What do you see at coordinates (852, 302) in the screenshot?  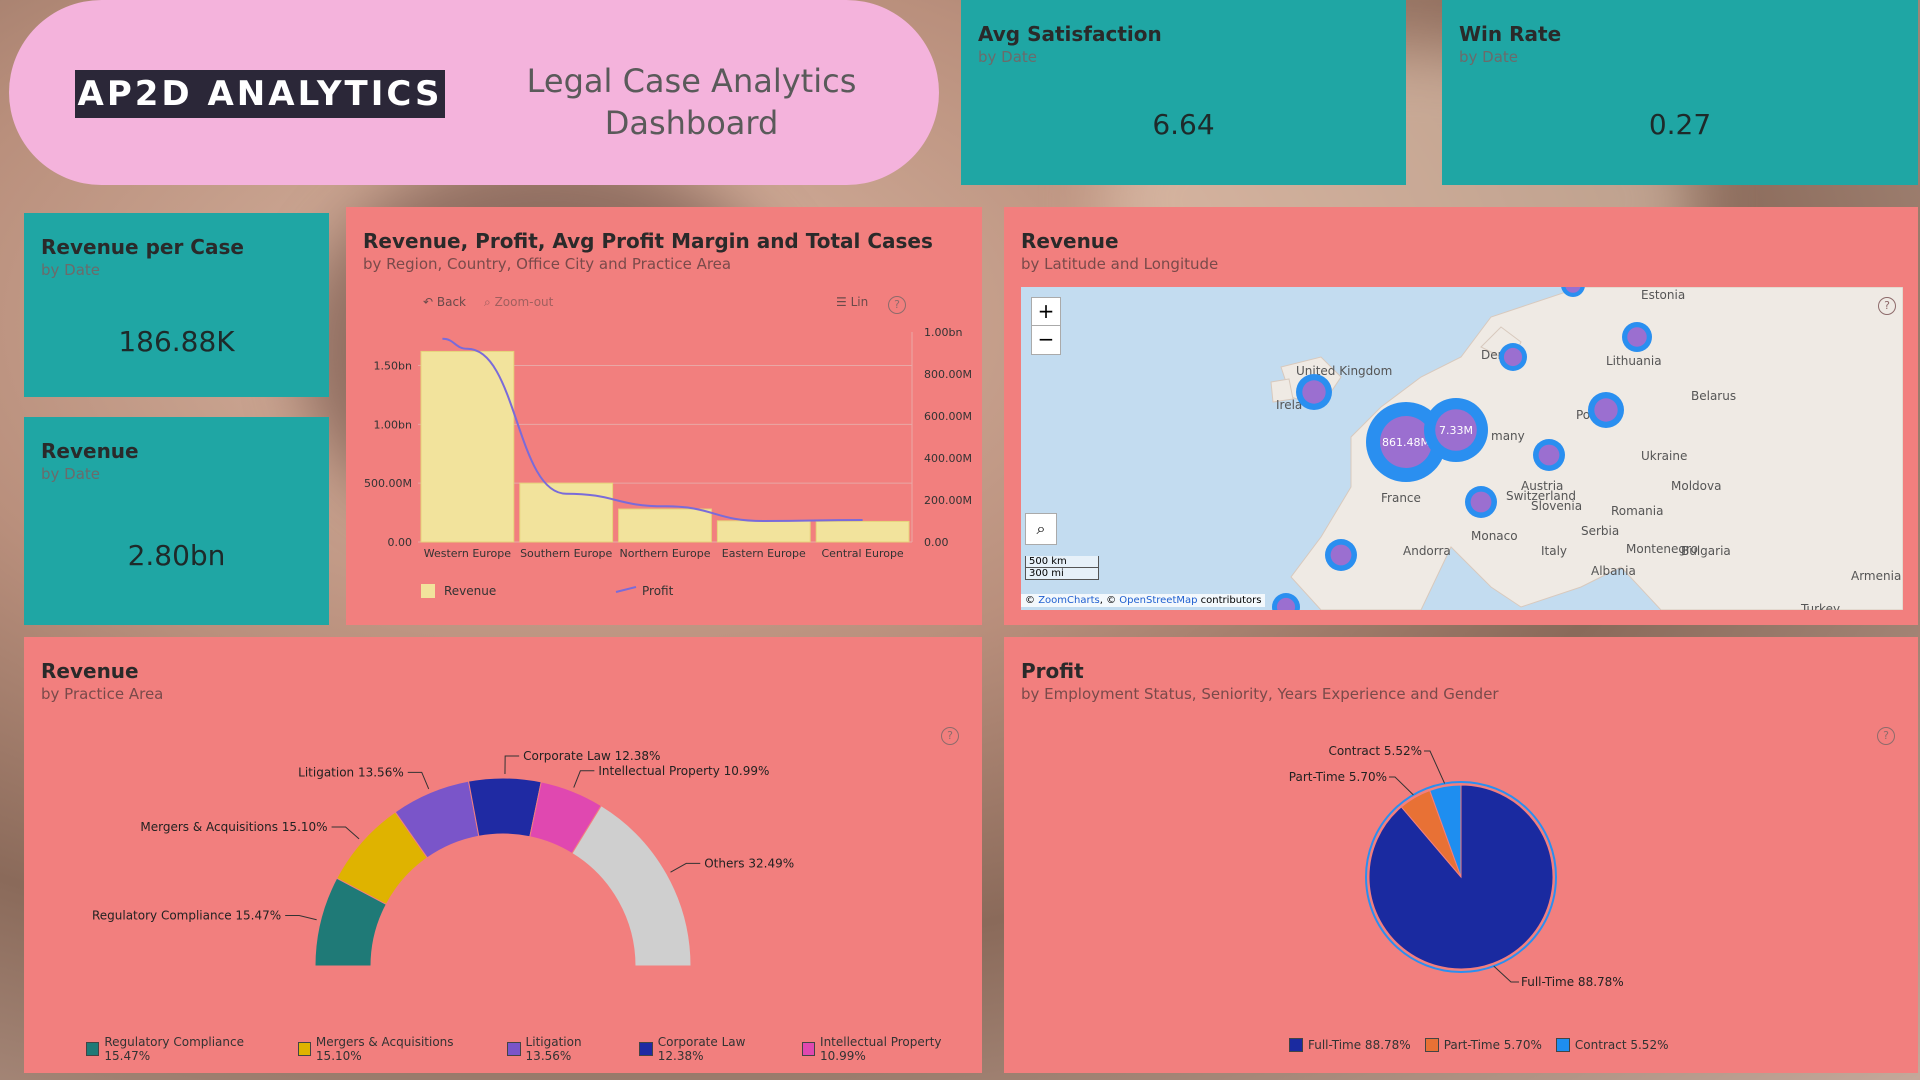 I see `scale-toggle-button: ☰ Lin` at bounding box center [852, 302].